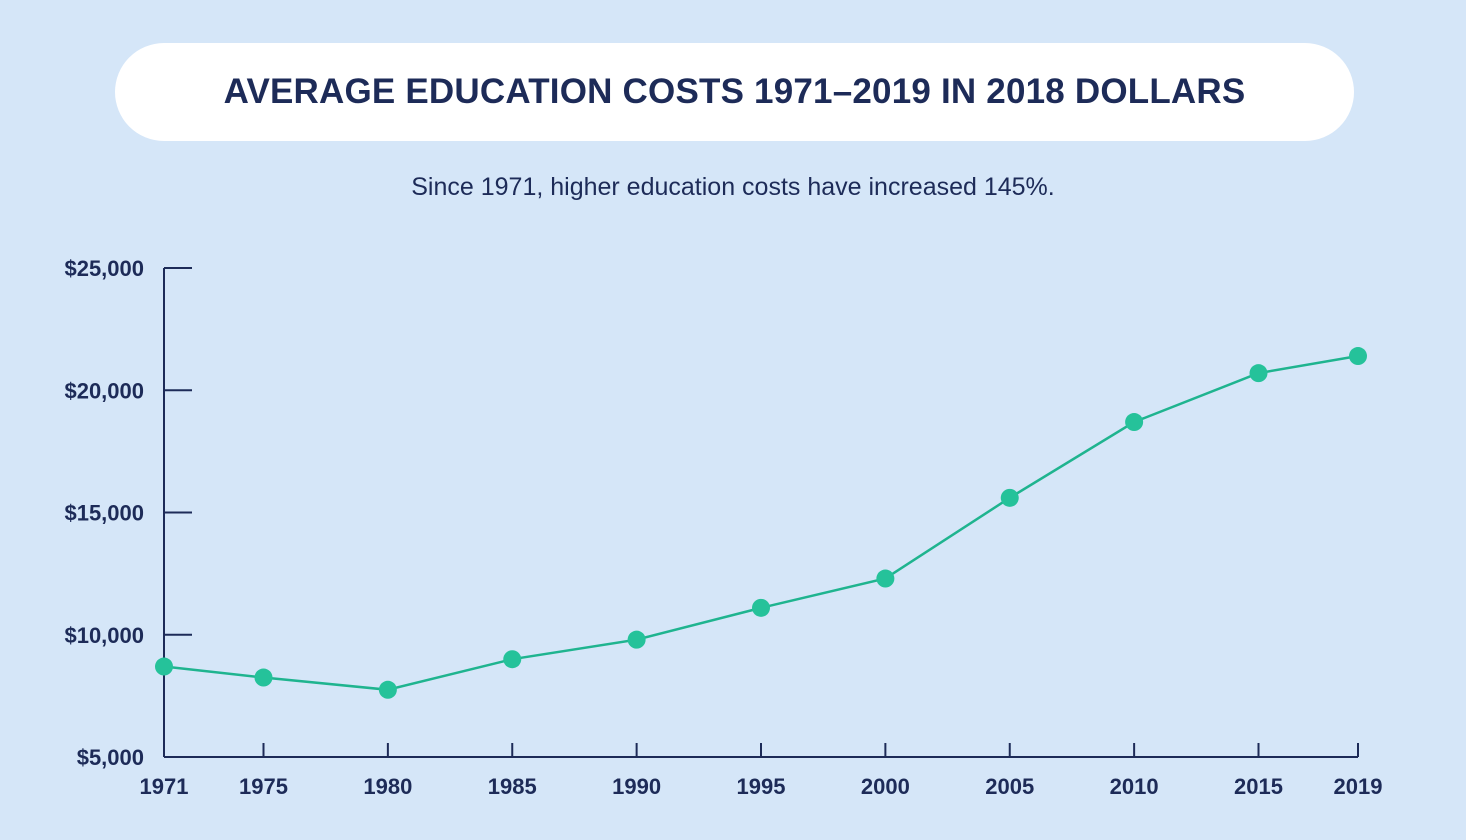  What do you see at coordinates (164, 786) in the screenshot?
I see `x-tick-label: 1971` at bounding box center [164, 786].